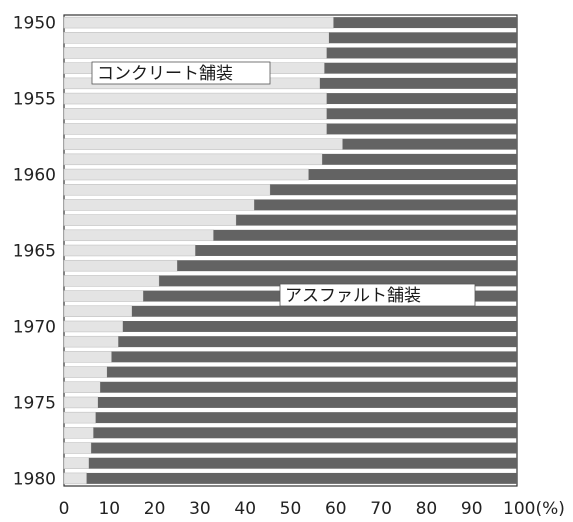  What do you see at coordinates (159, 205) in the screenshot?
I see `bar-concrete-1962` at bounding box center [159, 205].